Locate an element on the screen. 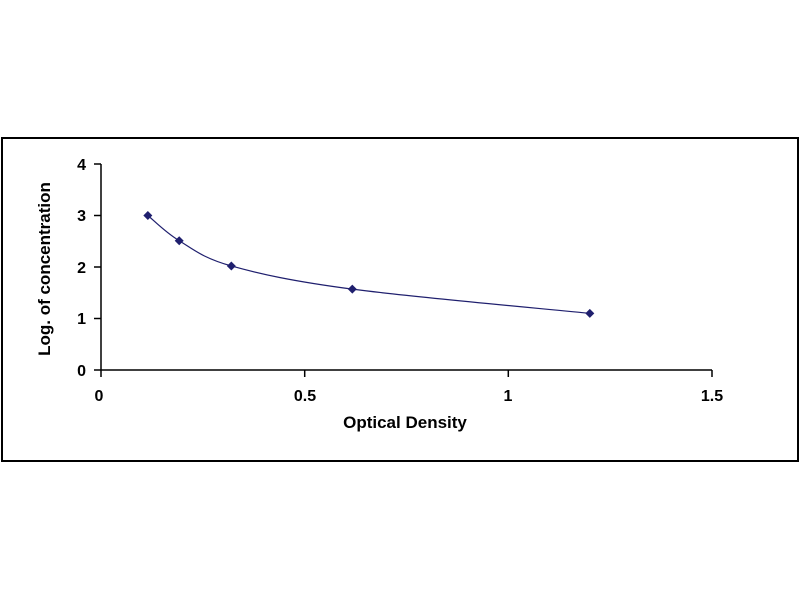  y-tick-label: 4 is located at coordinates (81, 165).